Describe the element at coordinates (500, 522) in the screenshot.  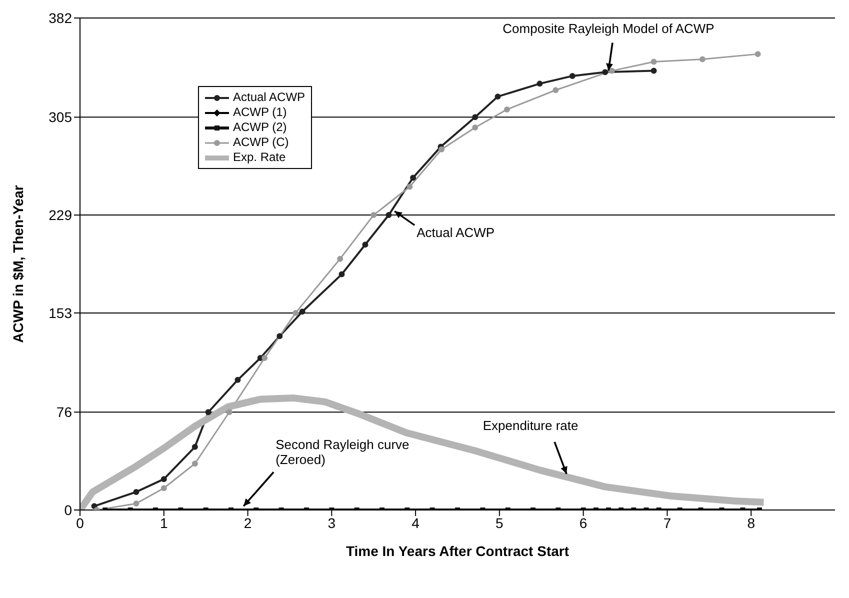
I see `x-tick-label: 5` at that location.